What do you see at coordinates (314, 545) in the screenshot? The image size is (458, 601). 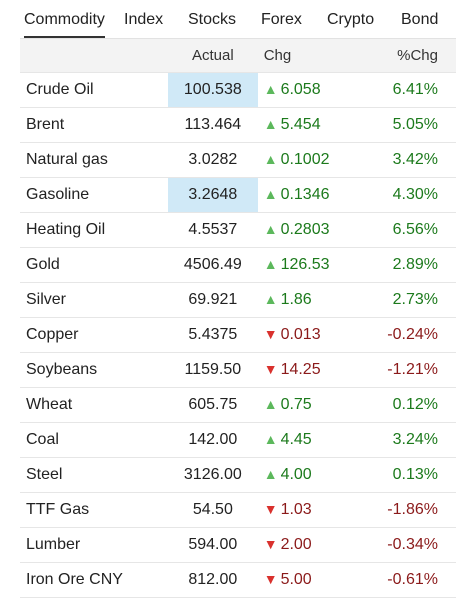 I see `change-cell: ▼ 2.00` at bounding box center [314, 545].